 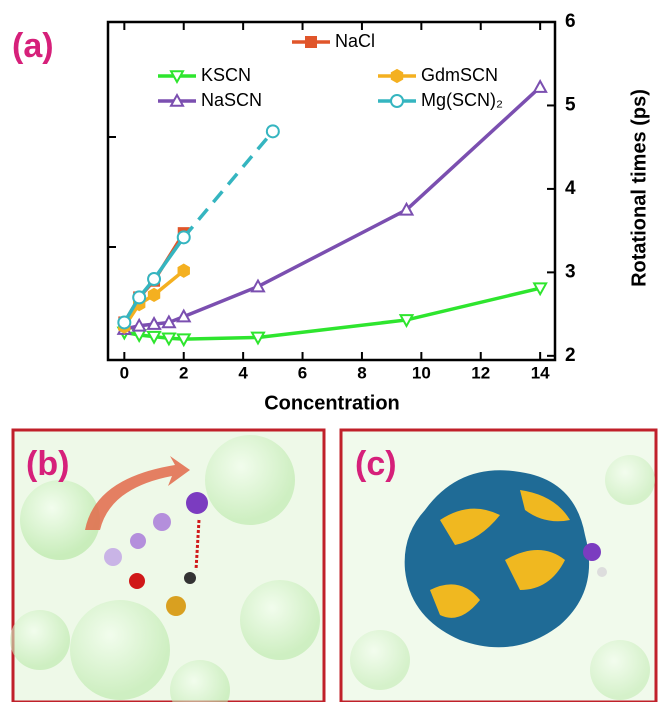 What do you see at coordinates (570, 21) in the screenshot?
I see `y-tick-label: 6` at bounding box center [570, 21].